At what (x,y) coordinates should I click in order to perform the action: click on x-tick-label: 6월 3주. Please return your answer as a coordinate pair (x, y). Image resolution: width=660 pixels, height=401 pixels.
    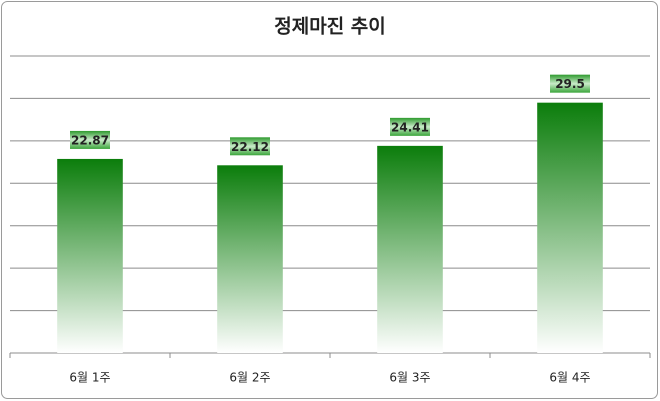
    Looking at the image, I should click on (409, 378).